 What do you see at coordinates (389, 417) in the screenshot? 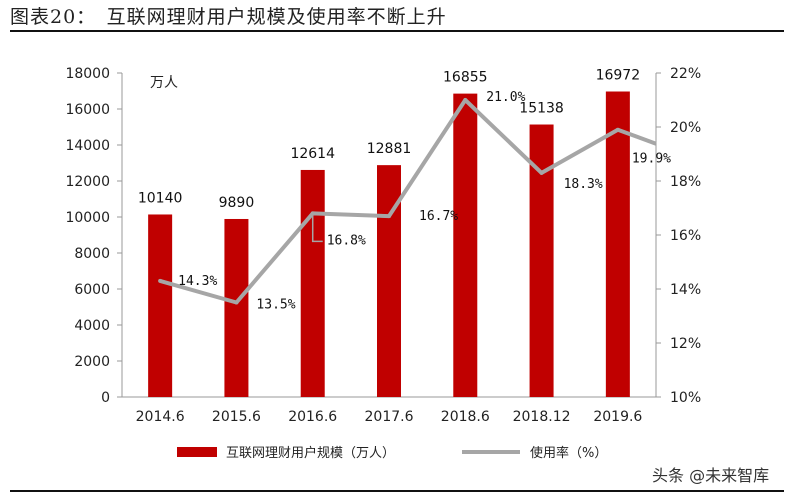
I see `x-tick-label: 2017.6` at bounding box center [389, 417].